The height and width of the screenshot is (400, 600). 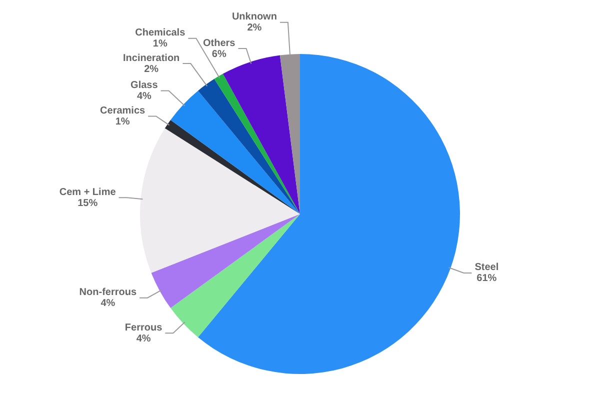 I want to click on data-label: 15%, so click(x=88, y=203).